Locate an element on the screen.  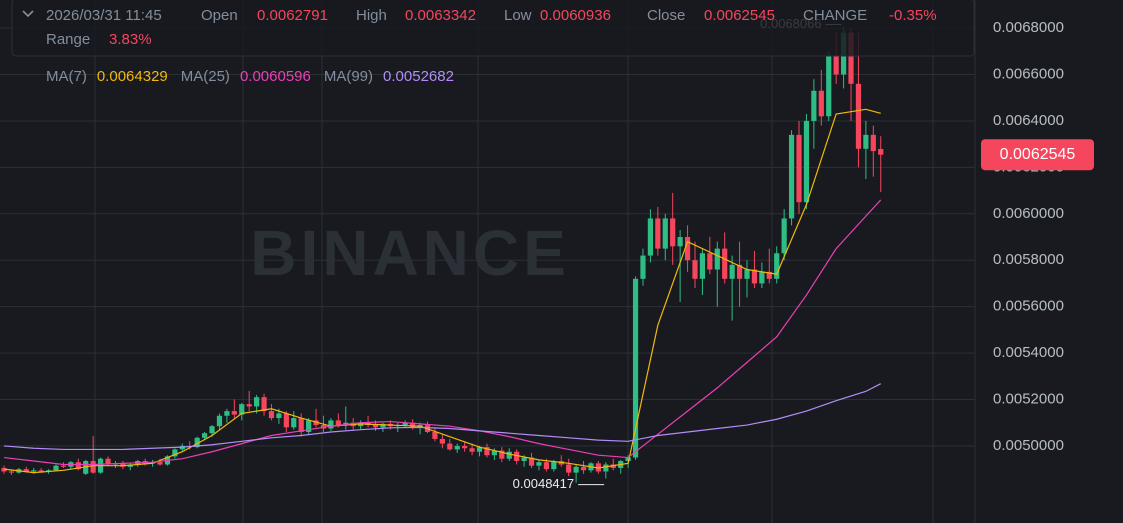
collapse-icon is located at coordinates (28, 14).